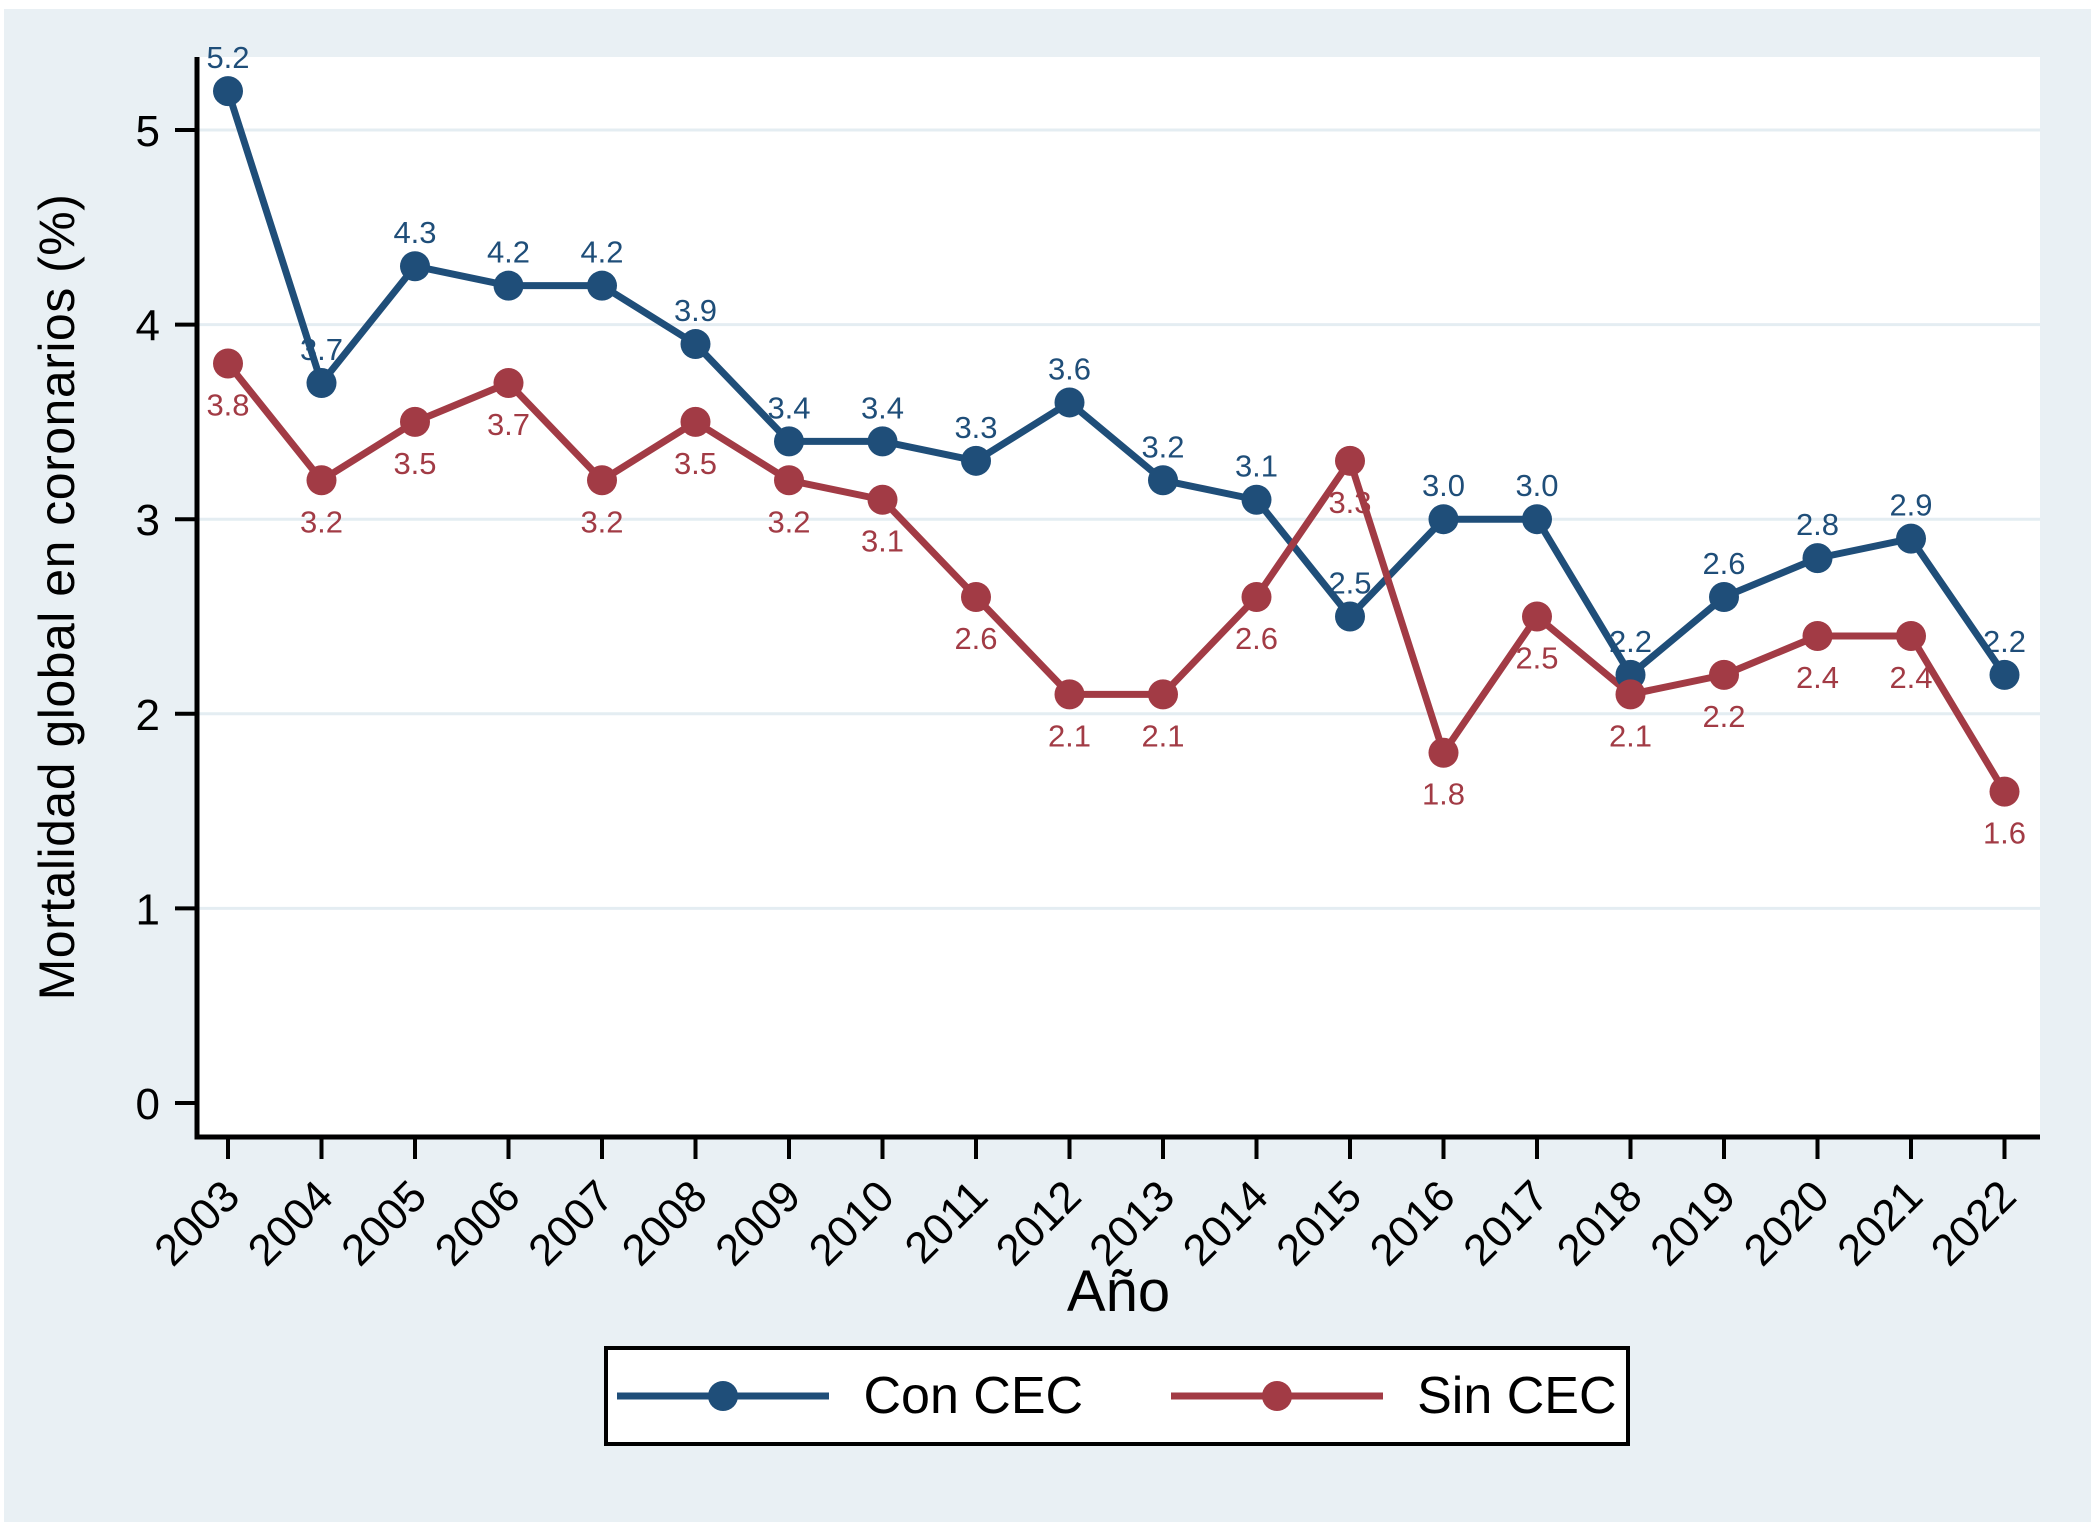  I want to click on data-label-1: 2.5, so click(1536, 658).